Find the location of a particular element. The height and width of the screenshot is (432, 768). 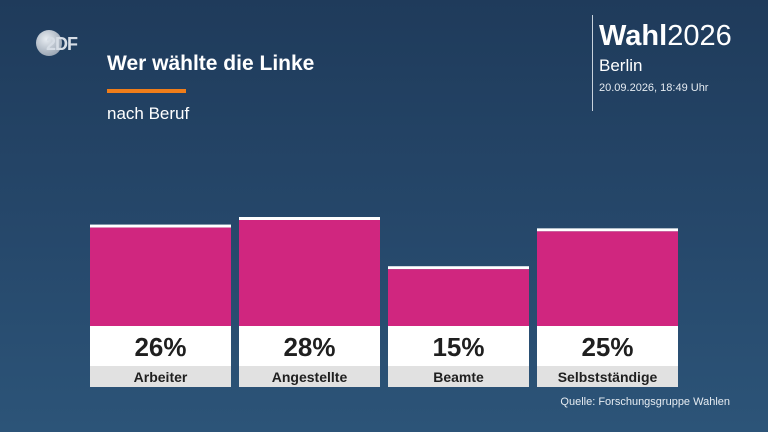

bar-category-label: Selbstständige is located at coordinates (608, 377).